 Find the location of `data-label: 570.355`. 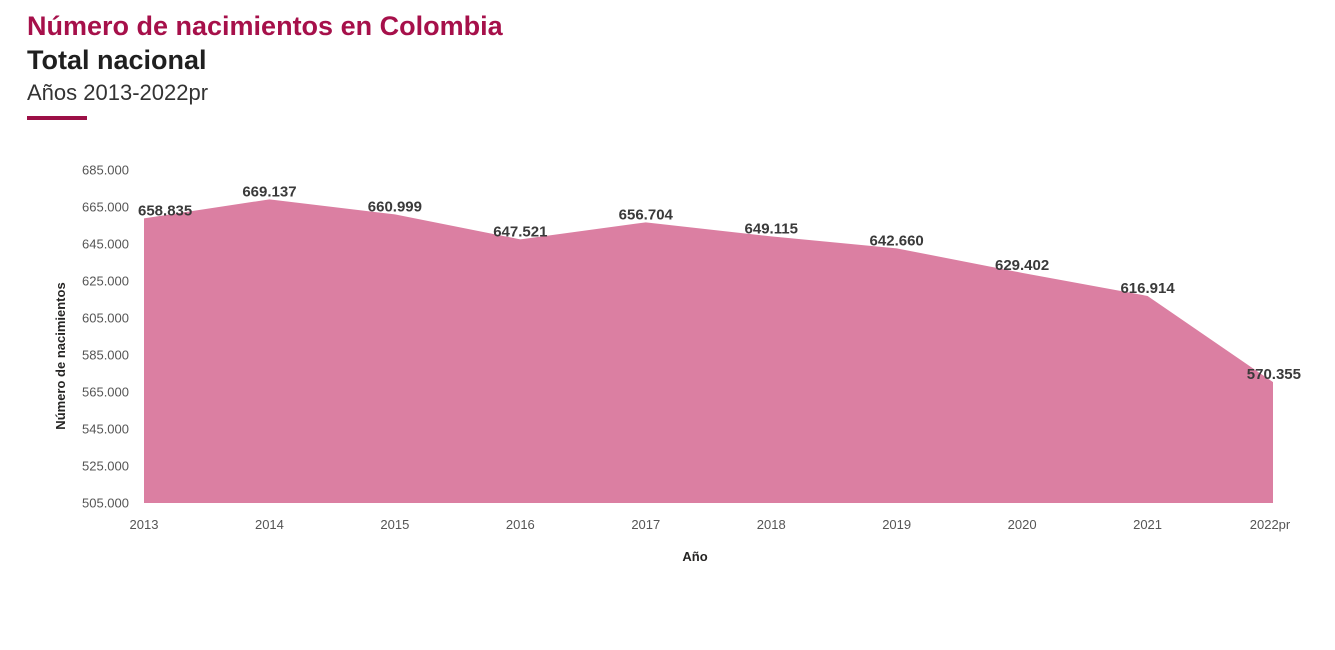

data-label: 570.355 is located at coordinates (1274, 374).